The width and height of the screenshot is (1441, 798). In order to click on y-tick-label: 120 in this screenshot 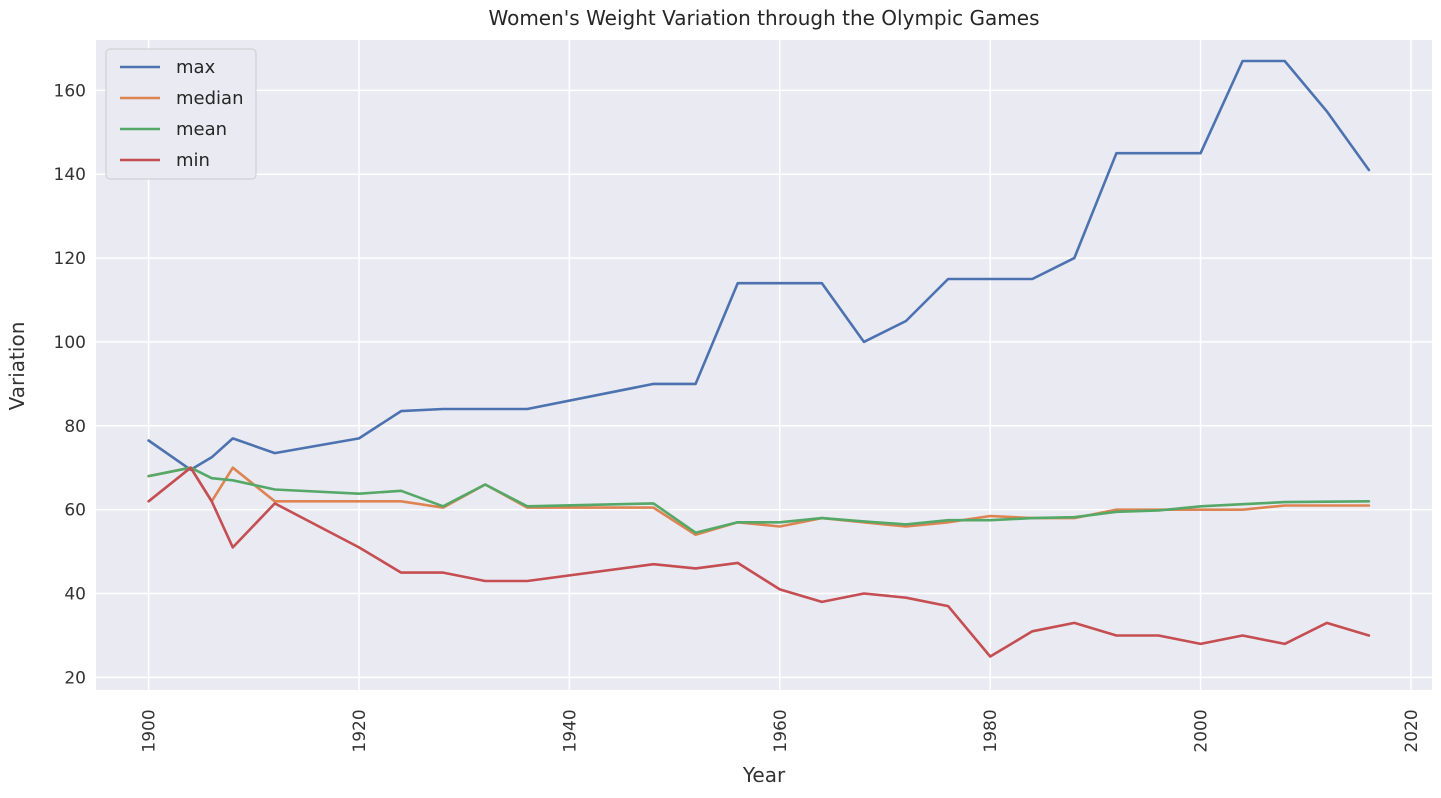, I will do `click(70, 259)`.